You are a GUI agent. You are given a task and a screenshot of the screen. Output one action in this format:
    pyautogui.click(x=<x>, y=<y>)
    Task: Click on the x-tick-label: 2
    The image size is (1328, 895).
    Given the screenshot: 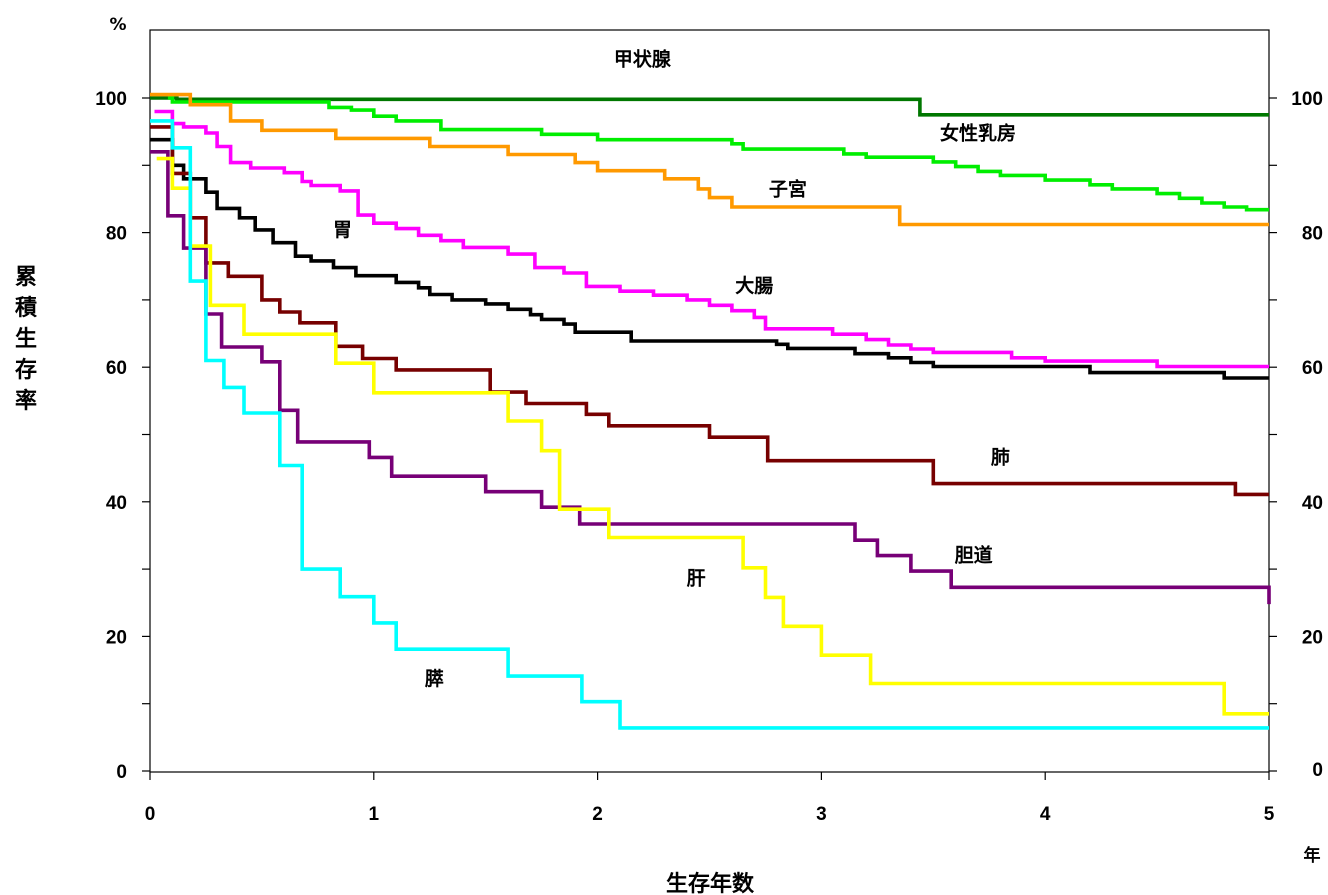 What is the action you would take?
    pyautogui.click(x=597, y=814)
    